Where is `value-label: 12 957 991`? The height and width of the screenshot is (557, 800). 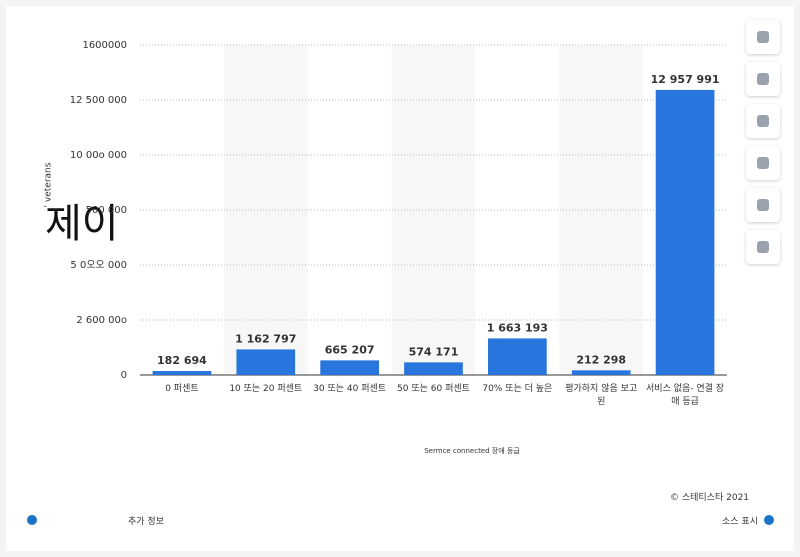
value-label: 12 957 991 is located at coordinates (685, 79).